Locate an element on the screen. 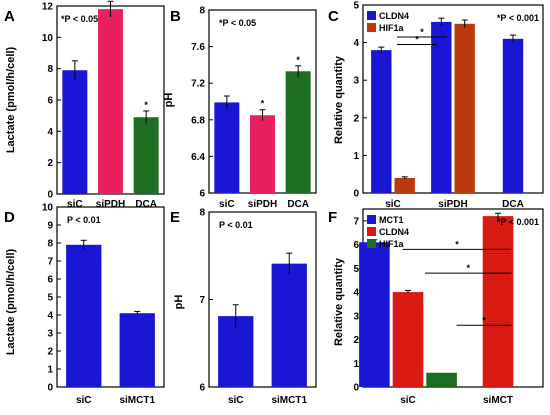 This screenshot has height=415, width=550. x-tick-label: siMCT is located at coordinates (498, 400).